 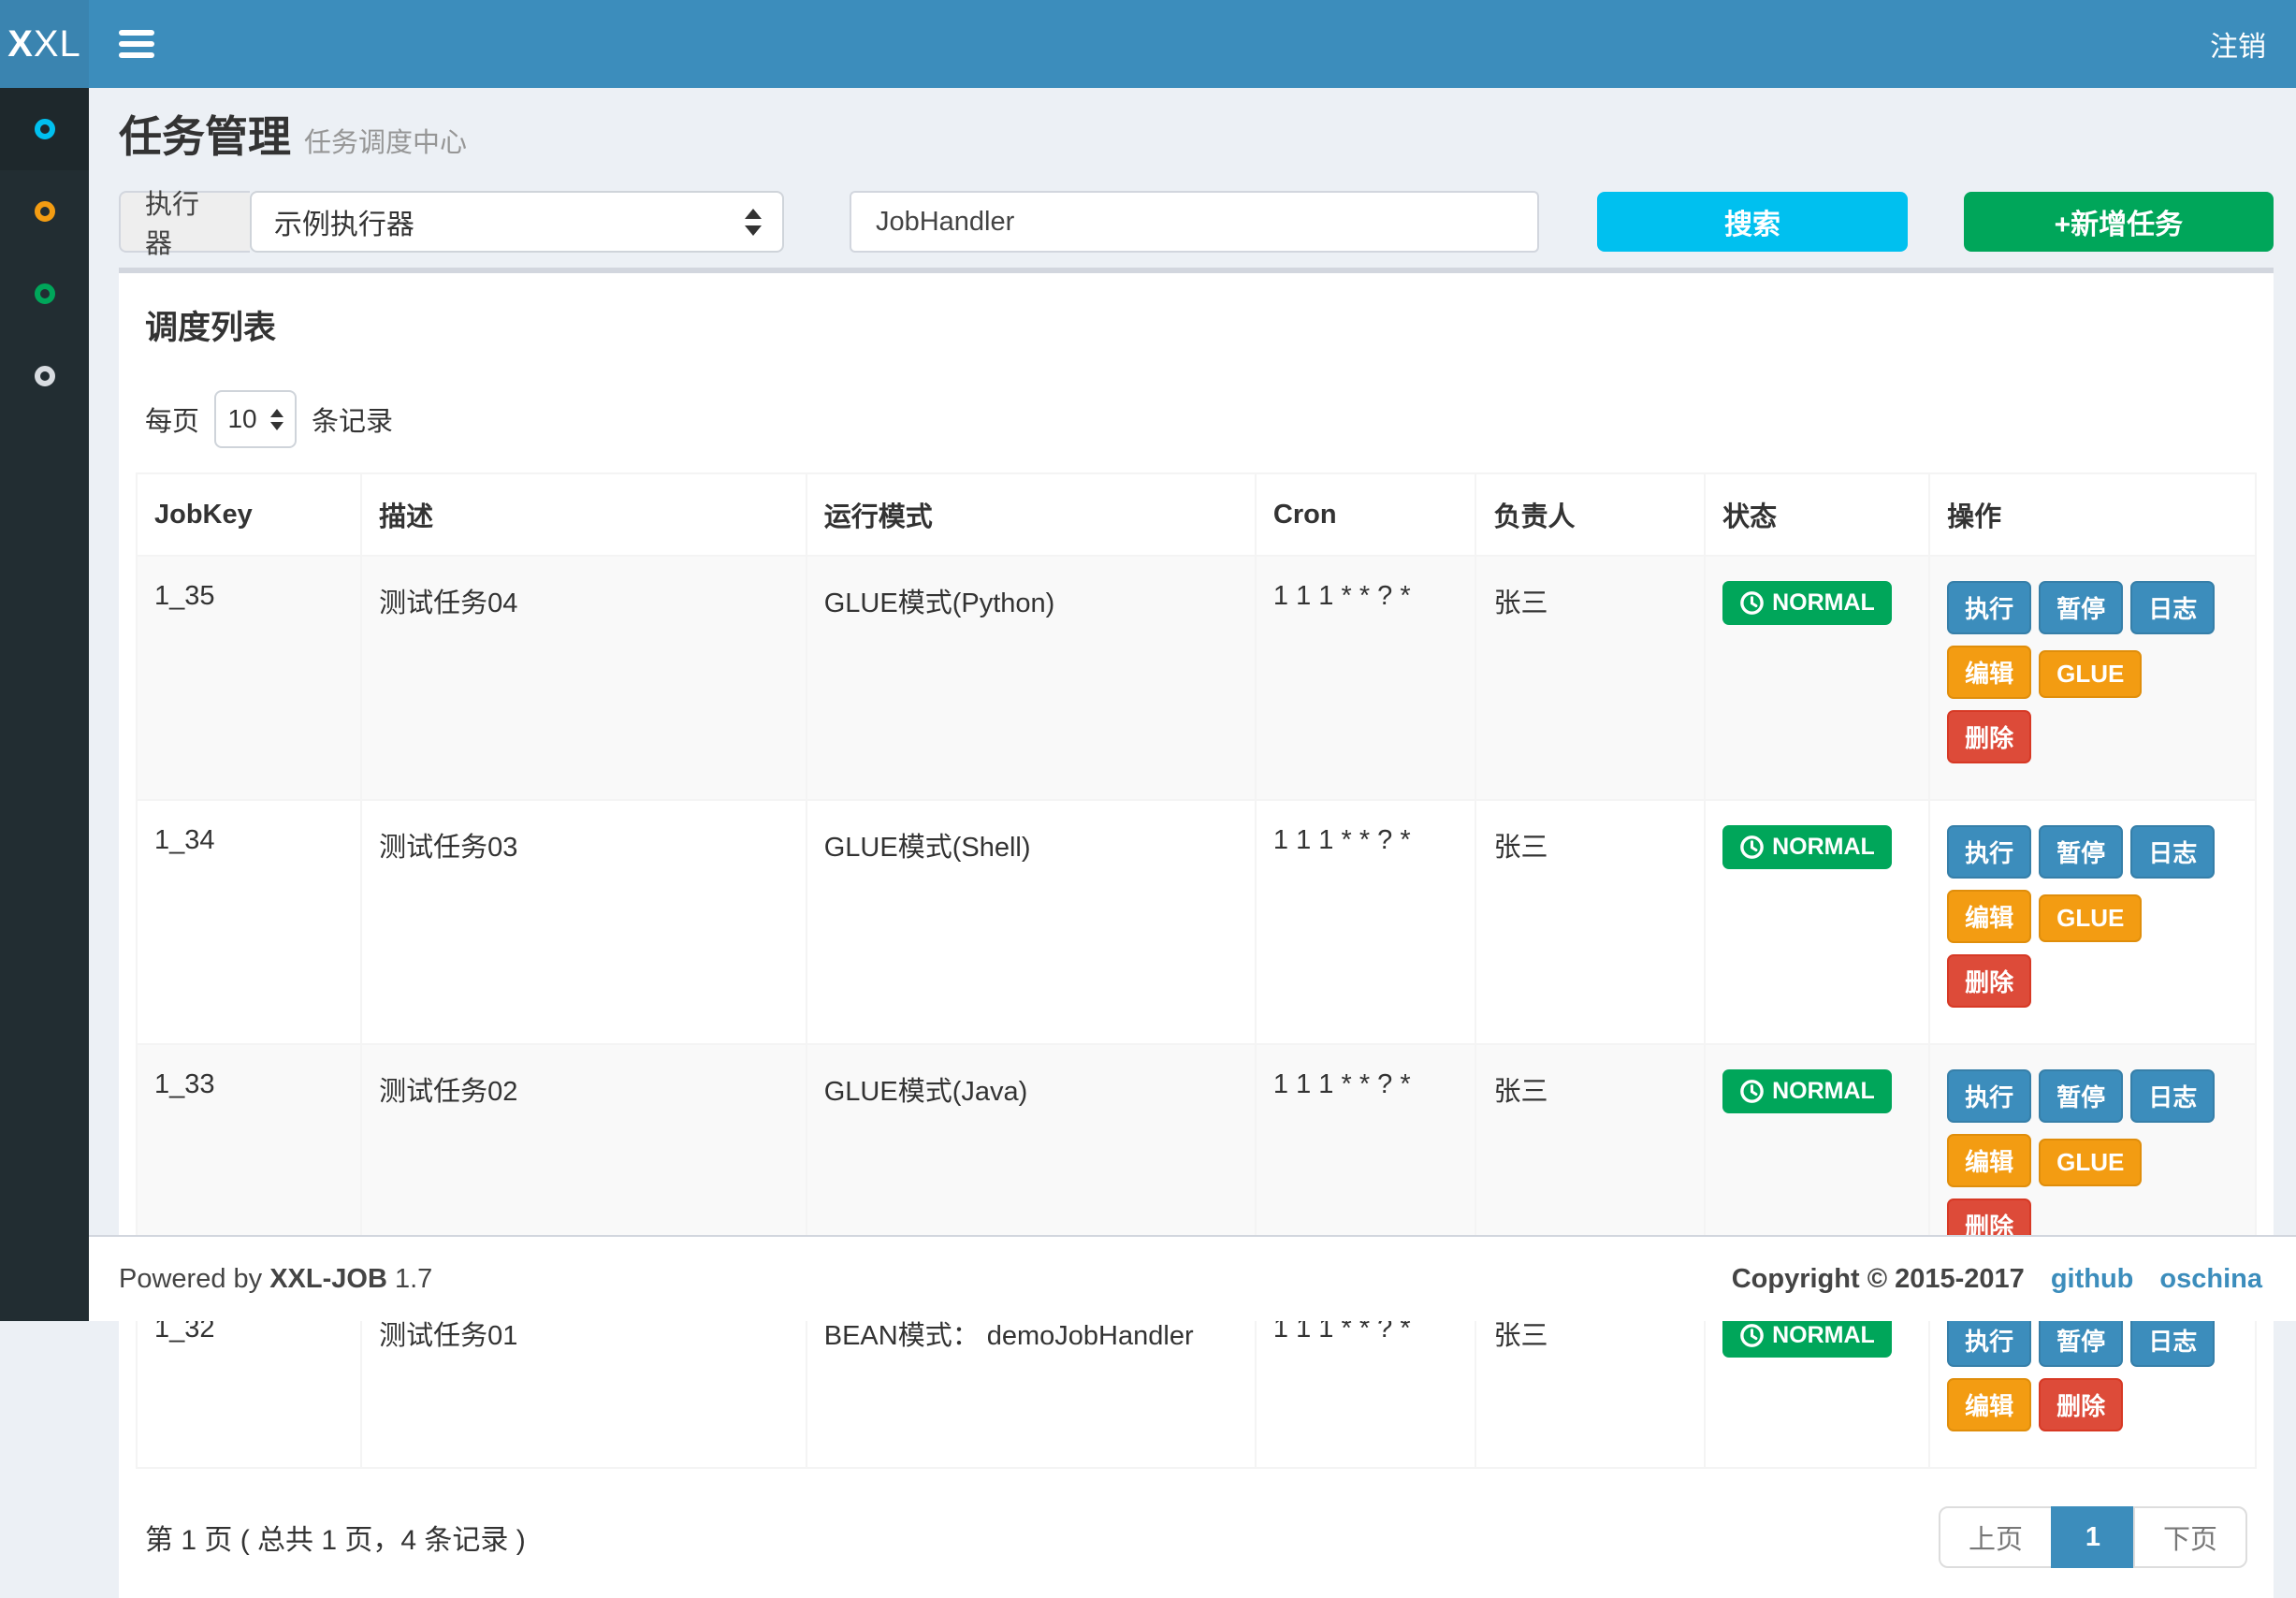 I want to click on logout-link: 注销, so click(x=2238, y=44).